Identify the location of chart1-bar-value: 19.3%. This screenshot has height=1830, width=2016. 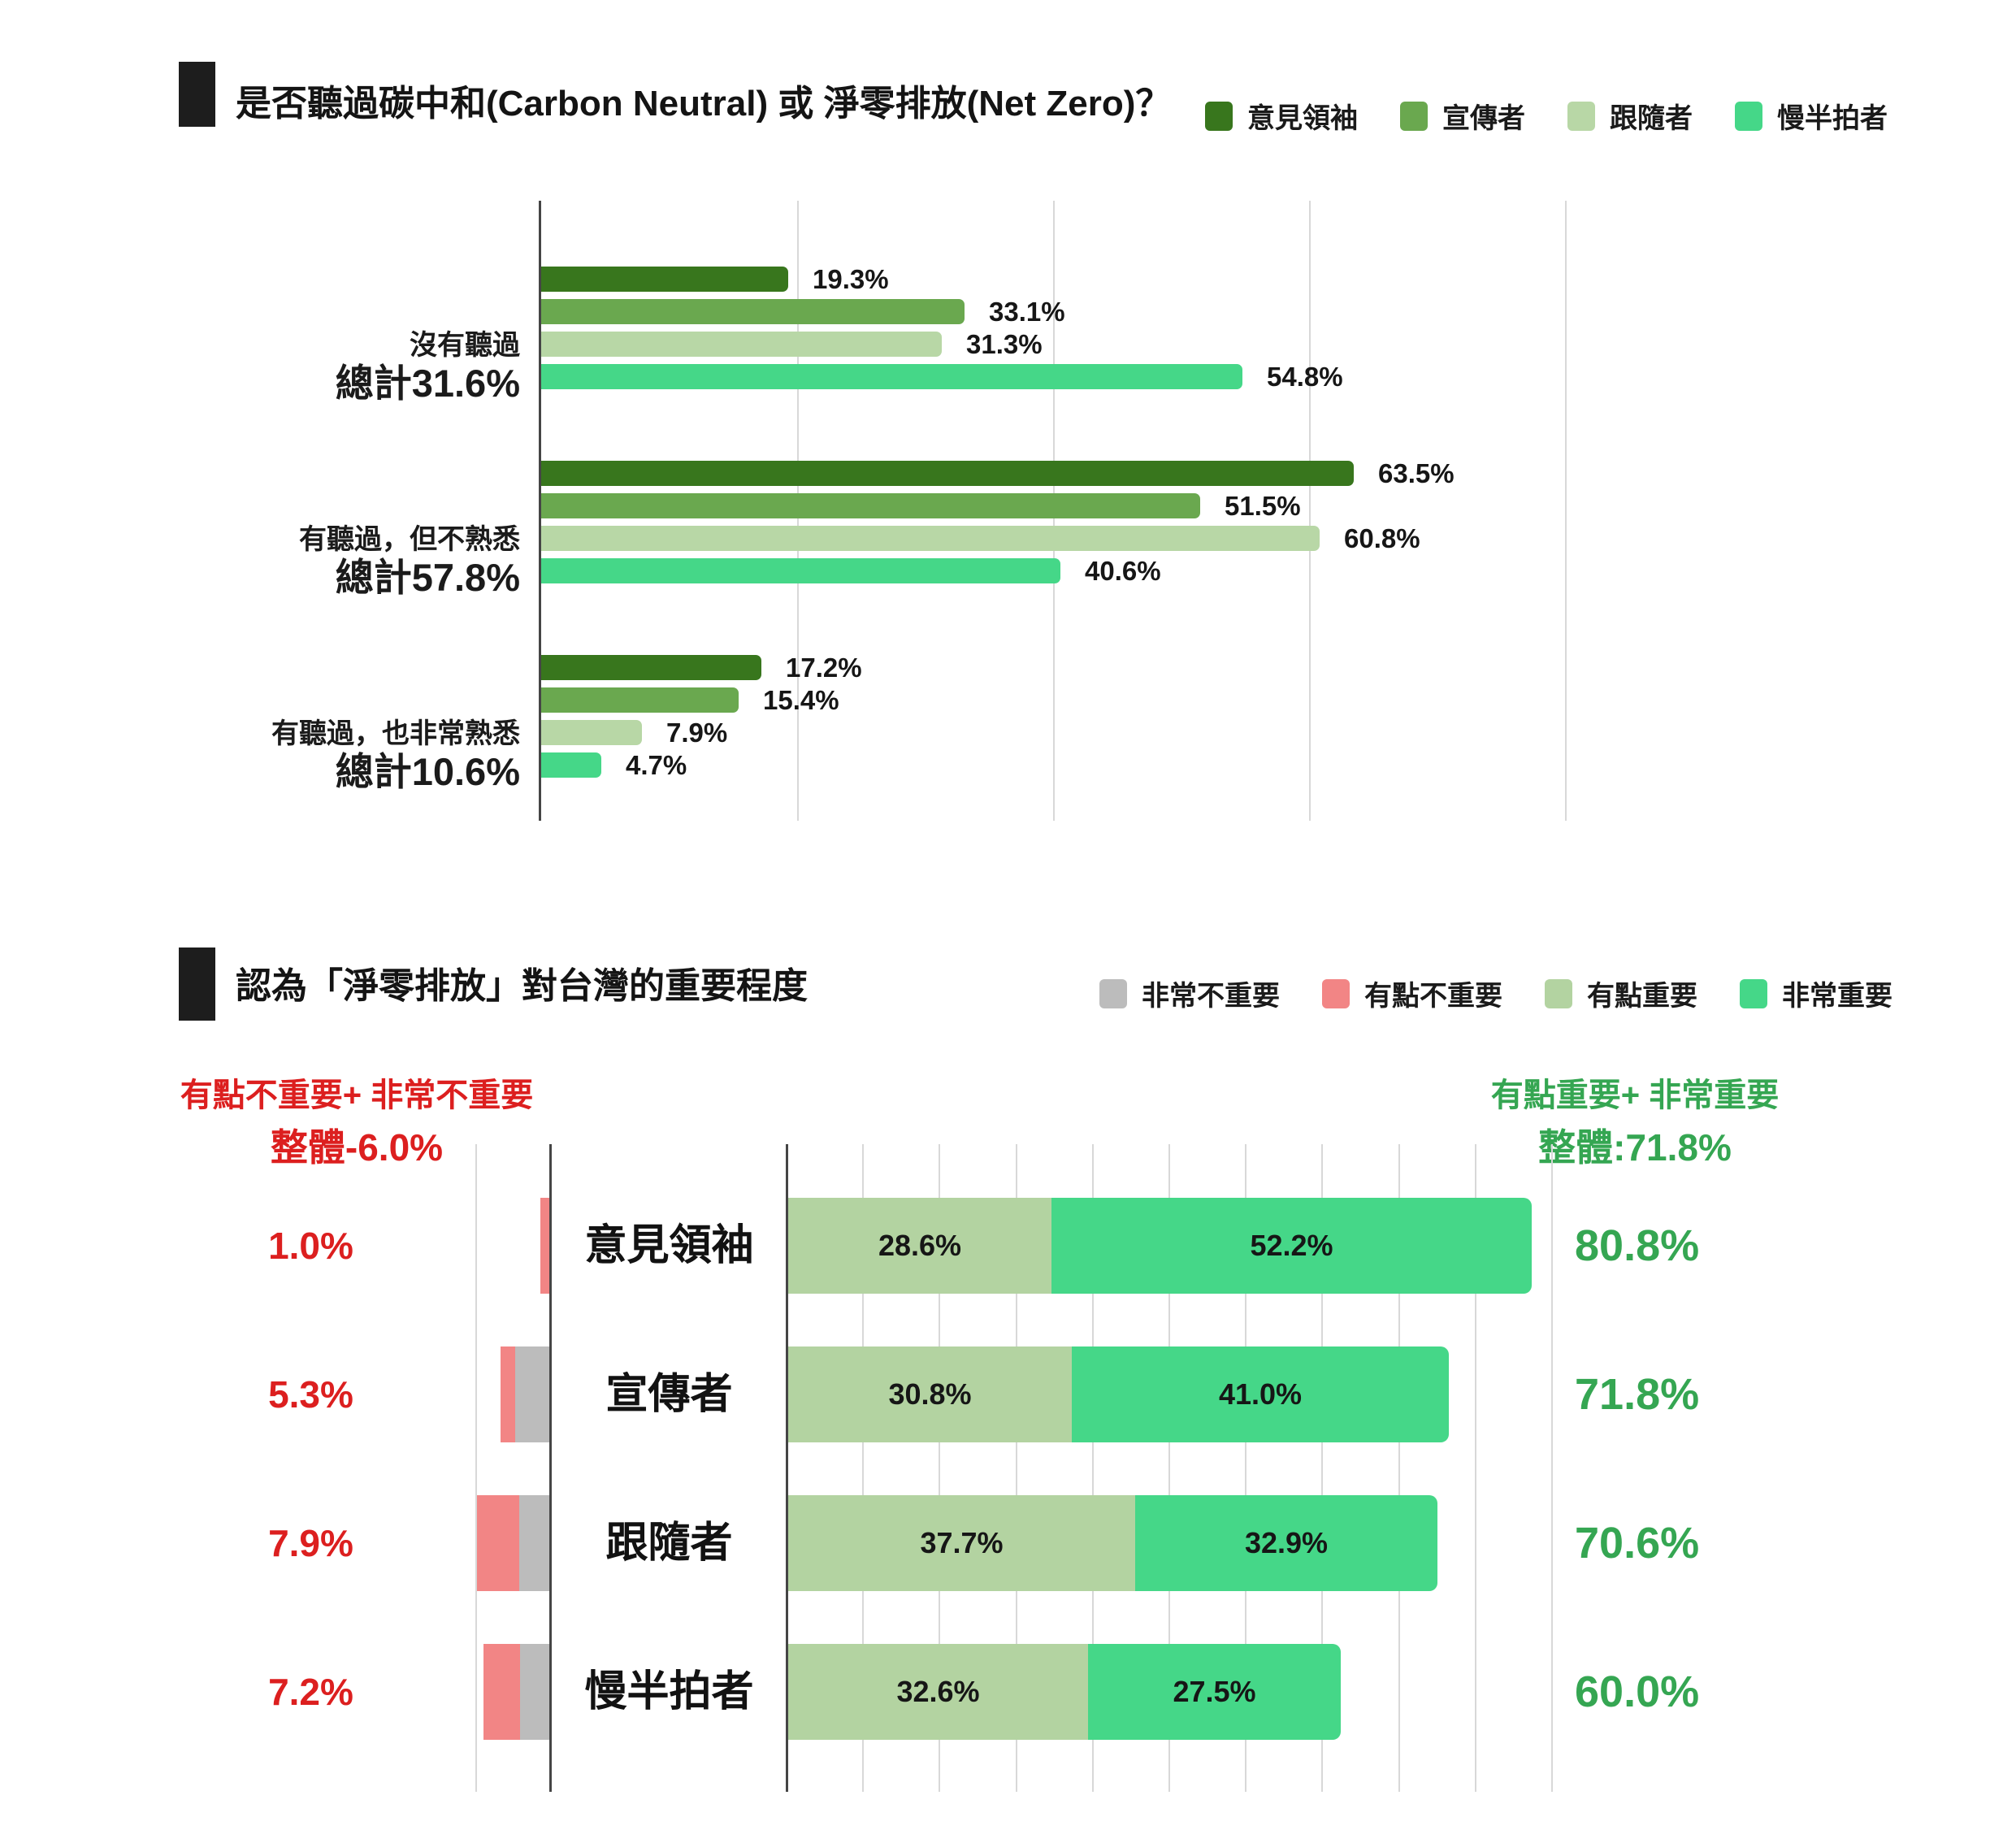
(851, 279).